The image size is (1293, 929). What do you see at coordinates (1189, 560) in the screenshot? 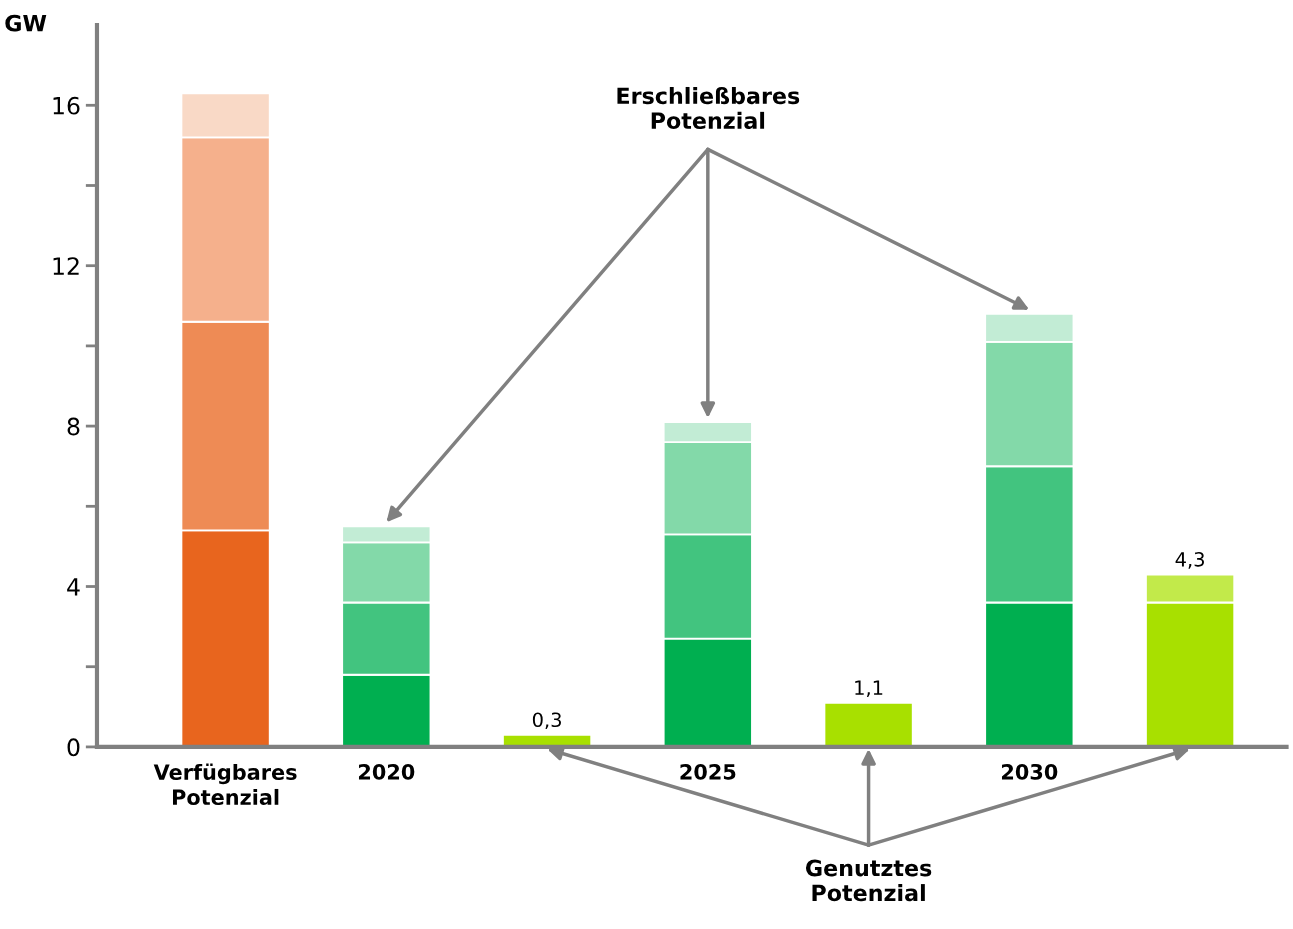
I see `total-label: 4,3` at bounding box center [1189, 560].